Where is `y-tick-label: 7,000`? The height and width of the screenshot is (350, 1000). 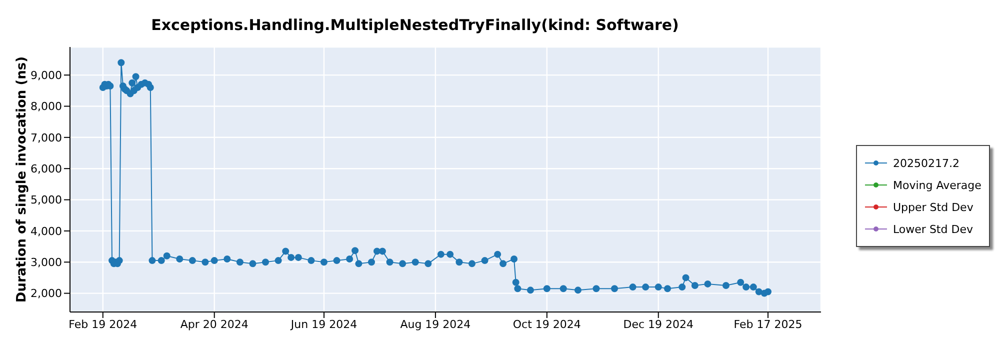
y-tick-label: 7,000 is located at coordinates (46, 137).